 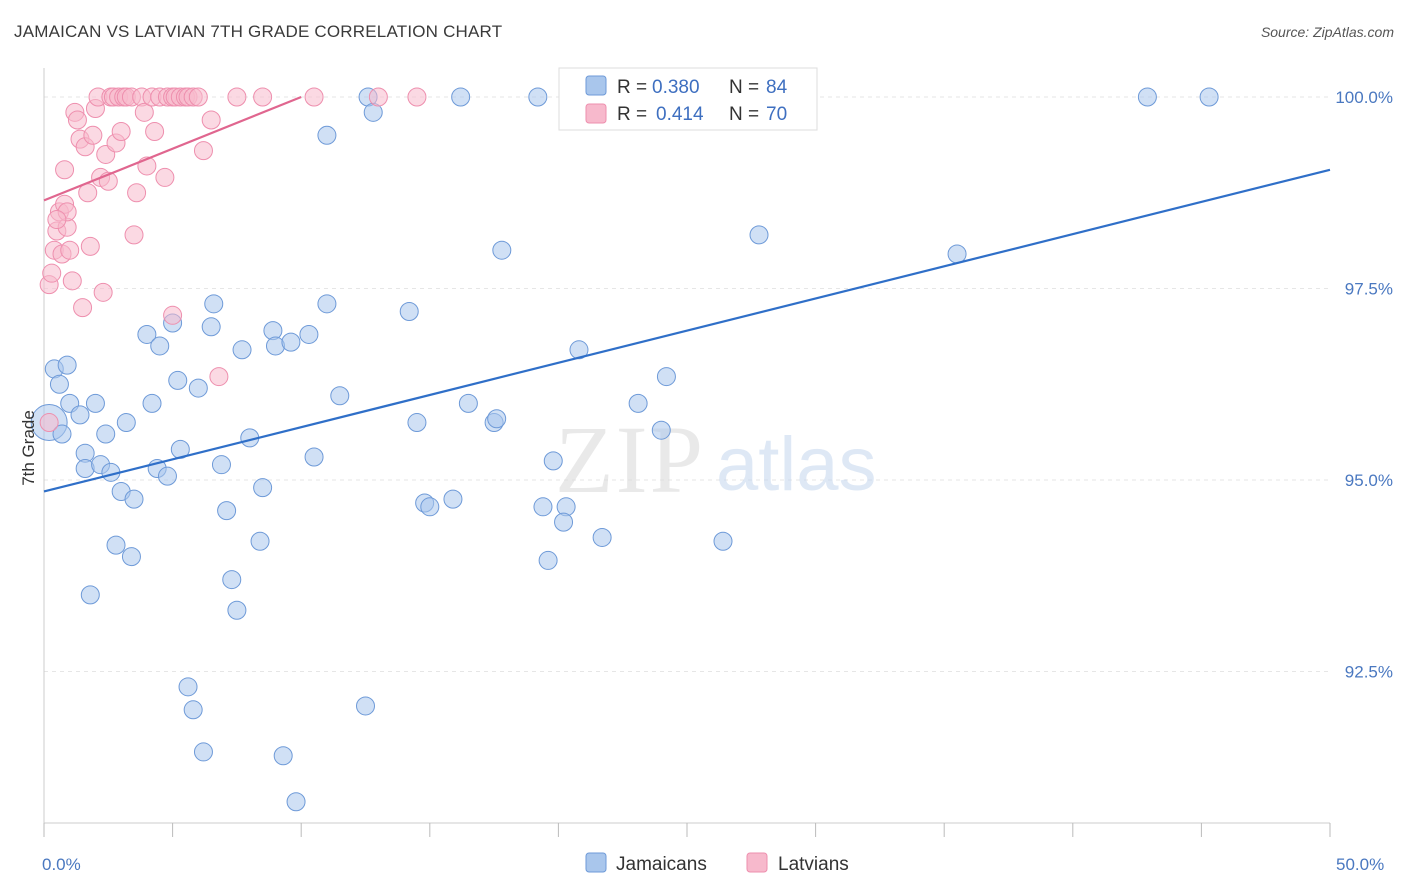 What do you see at coordinates (596, 113) in the screenshot?
I see `latvians-swatch` at bounding box center [596, 113].